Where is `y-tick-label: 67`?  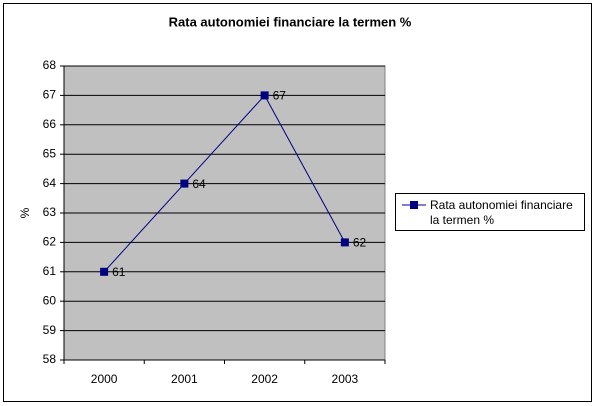
y-tick-label: 67 is located at coordinates (50, 95).